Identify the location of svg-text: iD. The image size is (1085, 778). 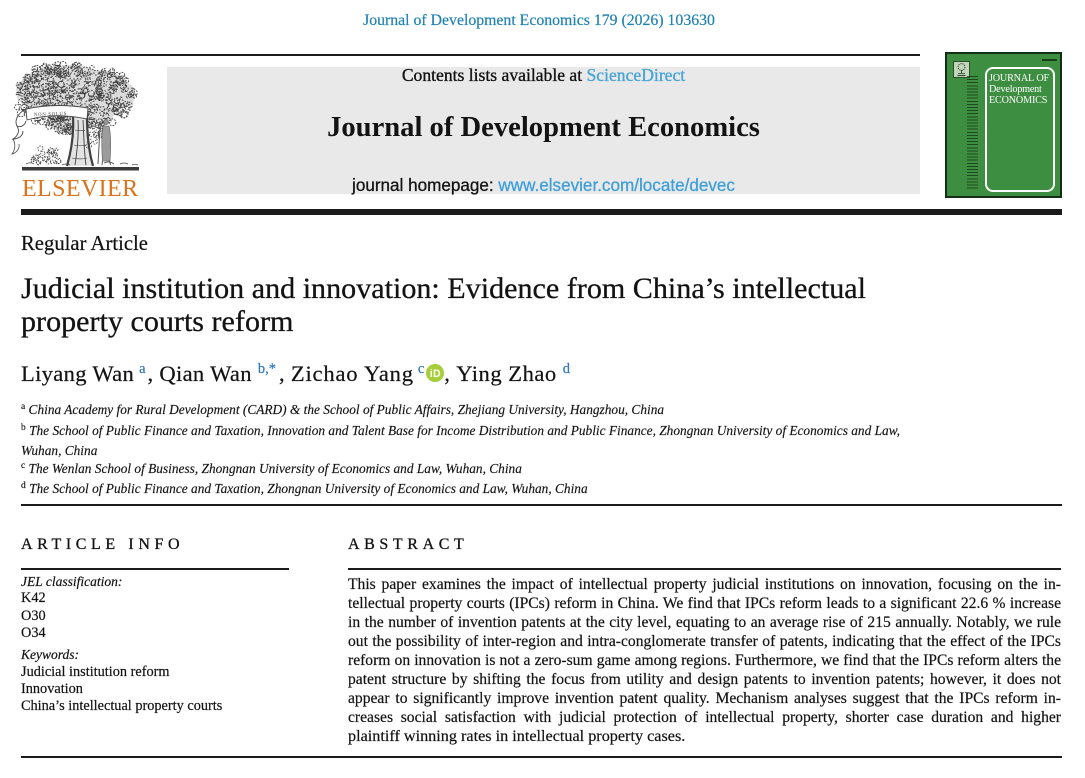
(435, 374).